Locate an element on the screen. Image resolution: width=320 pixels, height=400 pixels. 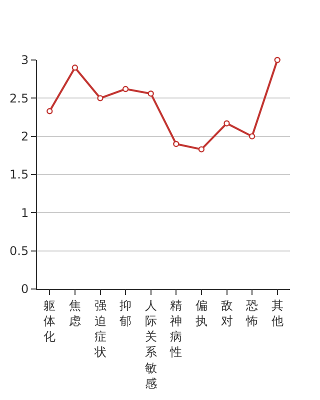
x-tick-label: 焦虑 is located at coordinates (74, 313).